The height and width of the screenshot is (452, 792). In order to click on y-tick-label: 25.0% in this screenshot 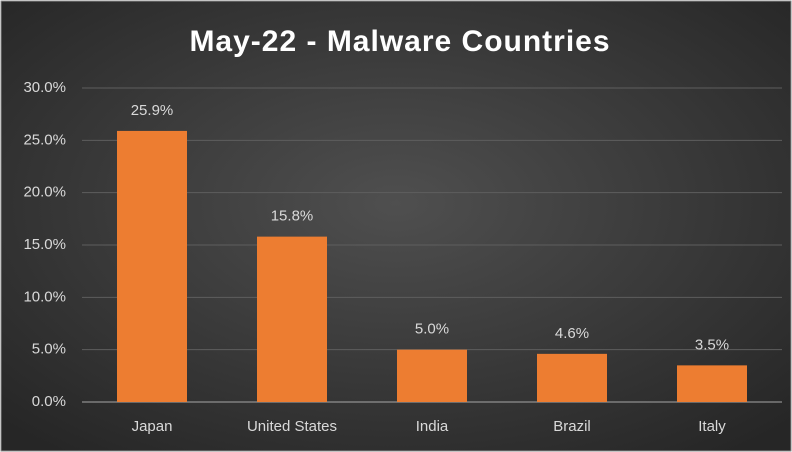, I will do `click(44, 139)`.